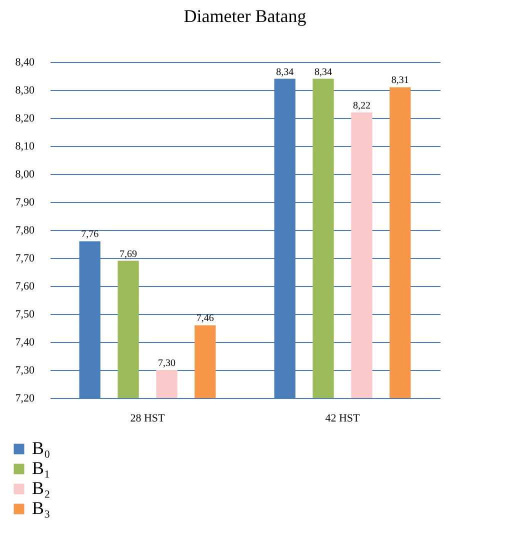  What do you see at coordinates (25, 370) in the screenshot?
I see `y-tick-label: 7,30` at bounding box center [25, 370].